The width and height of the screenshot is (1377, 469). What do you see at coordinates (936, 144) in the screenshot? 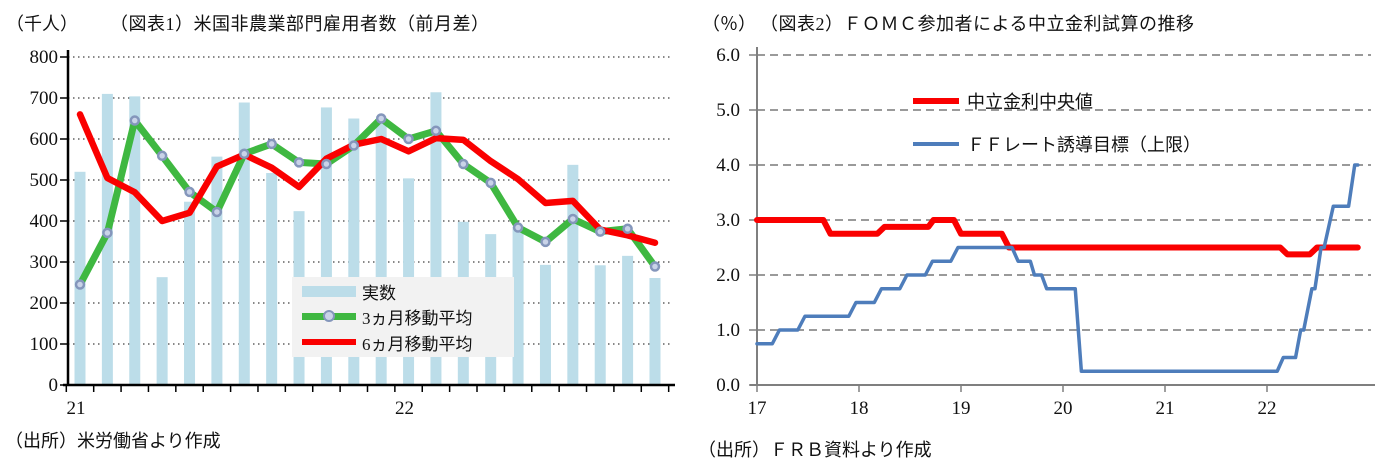
I see `ff-target-swatch` at bounding box center [936, 144].